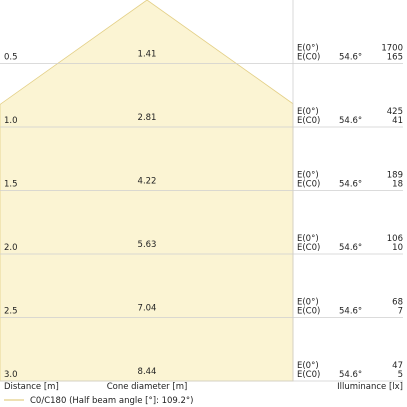 The image size is (407, 407). What do you see at coordinates (397, 185) in the screenshot?
I see `ec0-value: 18` at bounding box center [397, 185].